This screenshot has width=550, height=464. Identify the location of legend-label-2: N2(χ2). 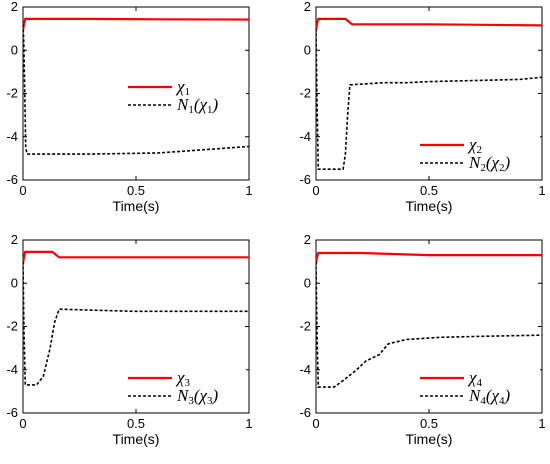
(489, 163).